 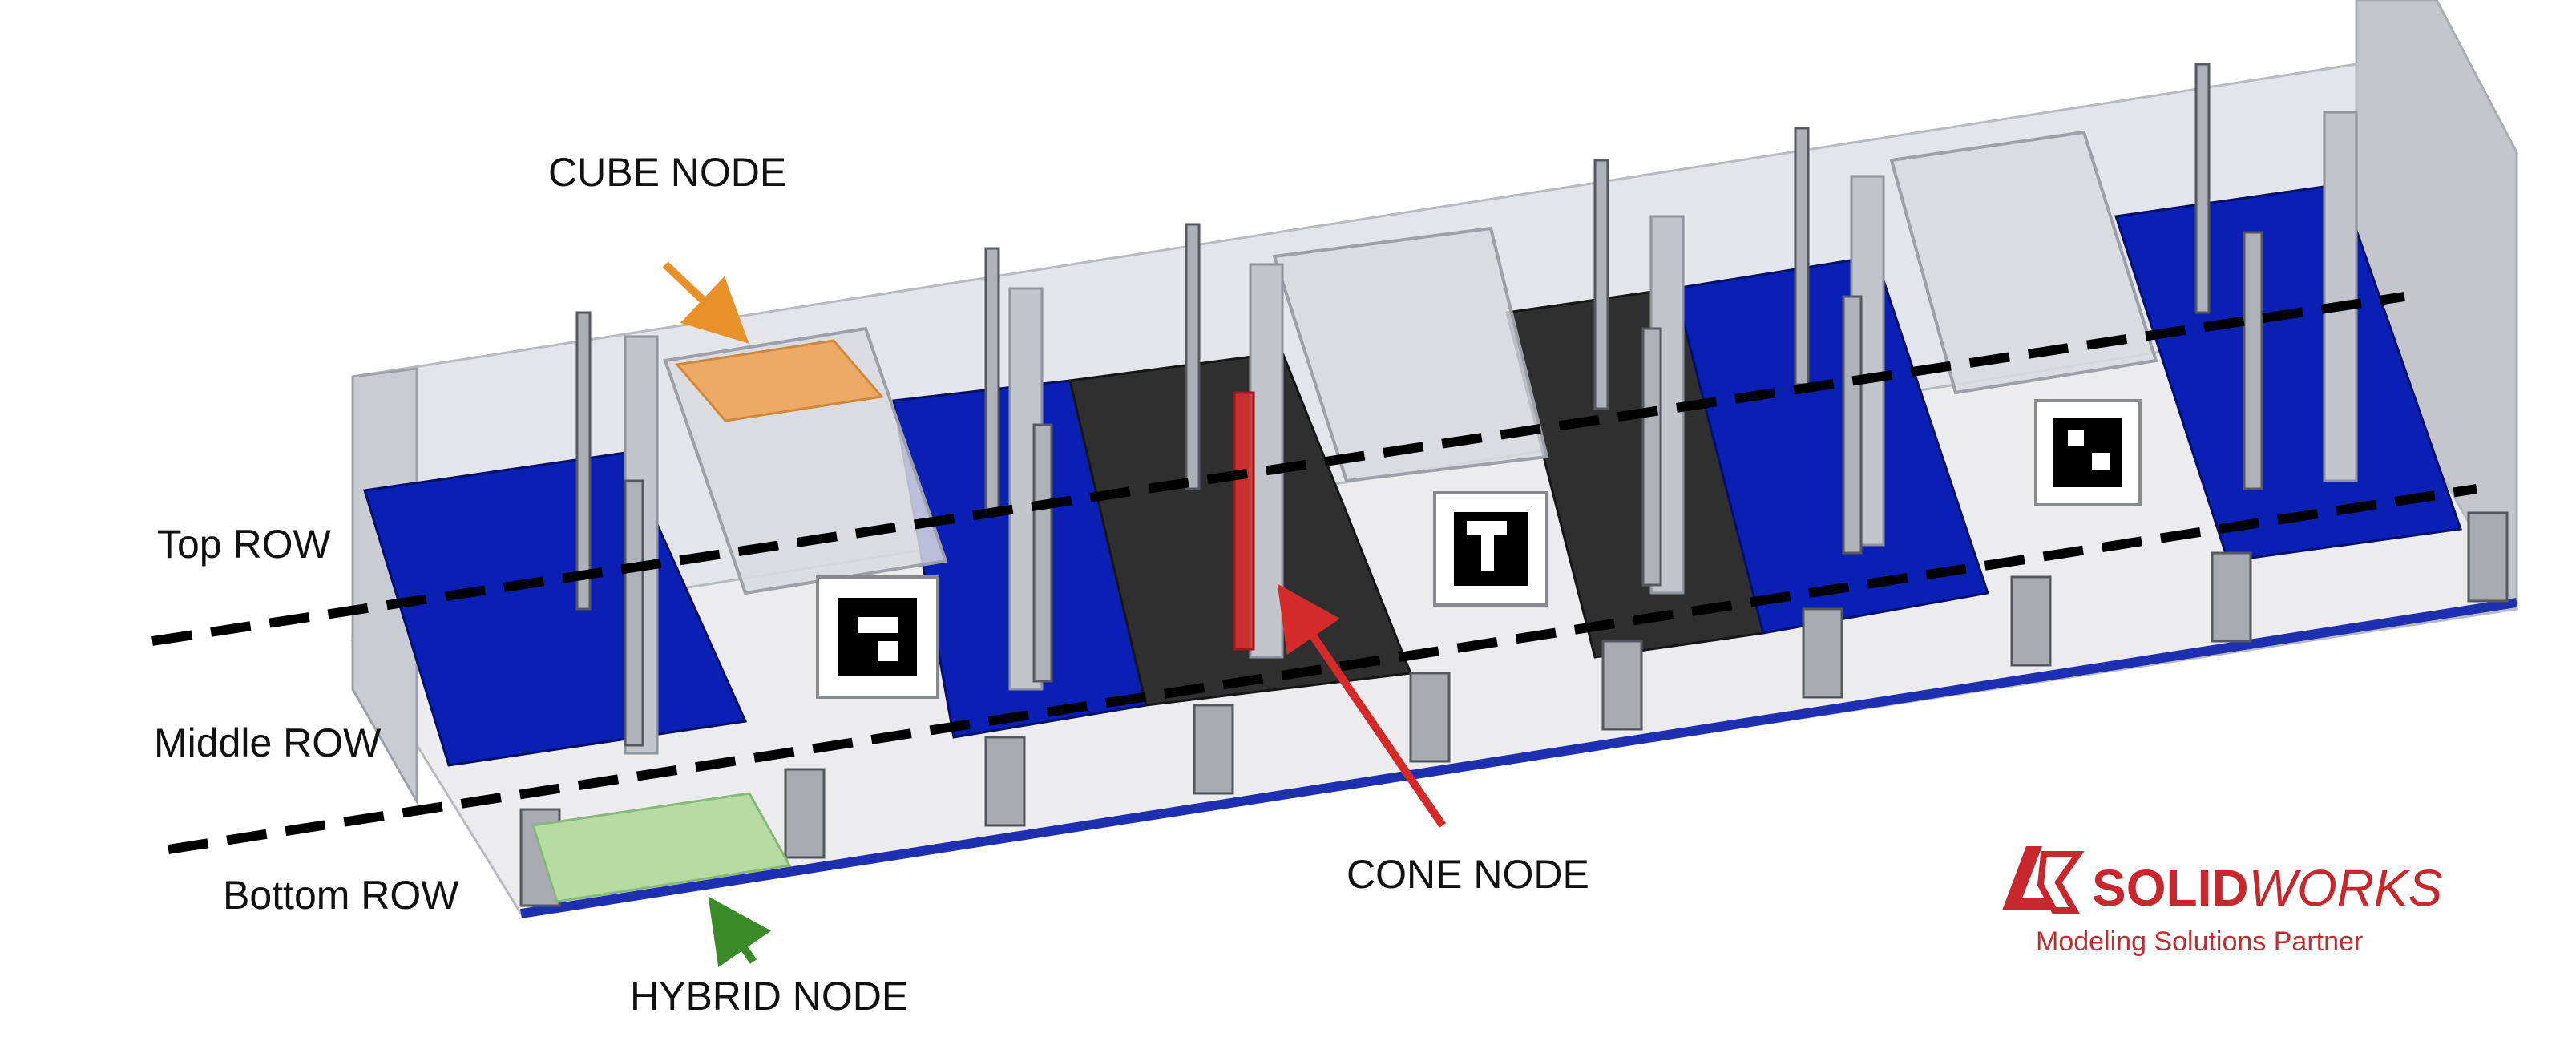 I want to click on cone-node-arrow, so click(x=1362, y=705).